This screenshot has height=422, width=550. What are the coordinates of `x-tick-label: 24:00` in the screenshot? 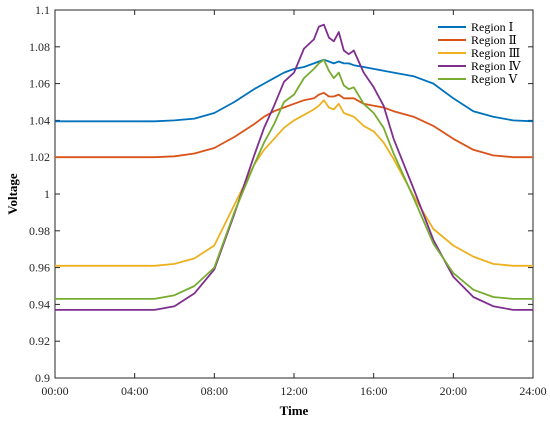 It's located at (532, 391).